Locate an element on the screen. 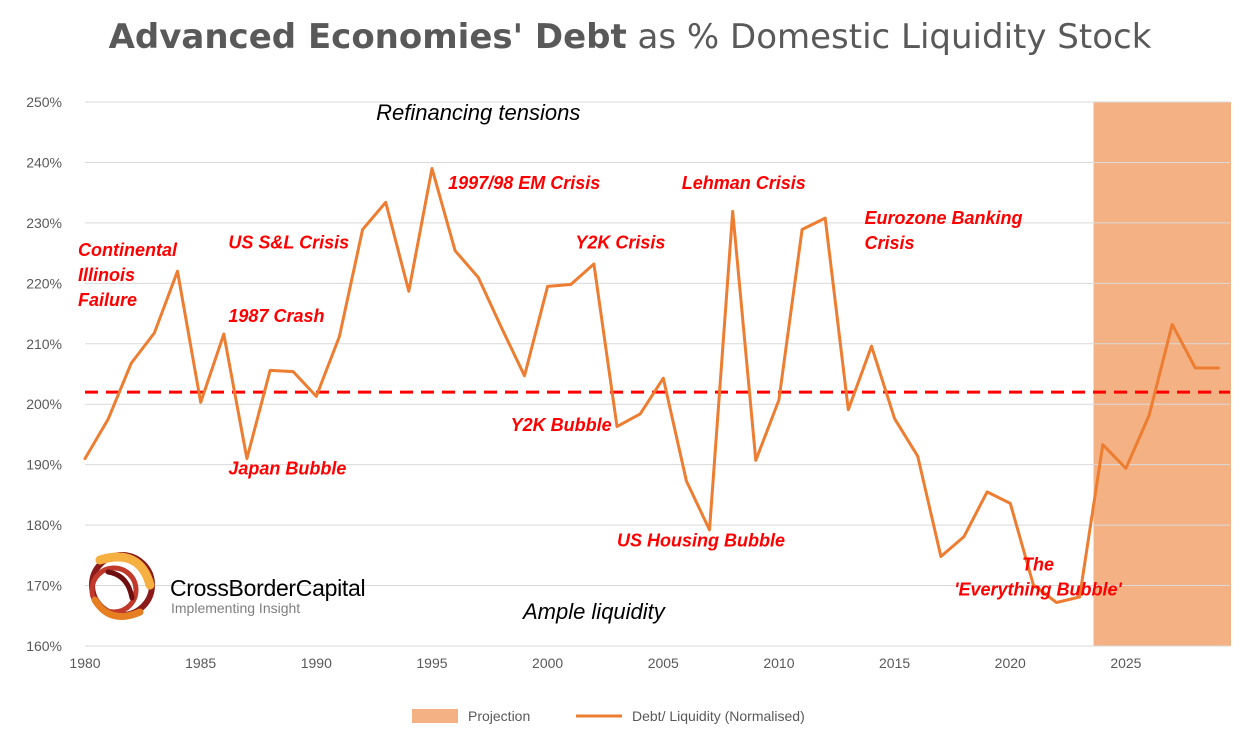 The image size is (1254, 752). annotation: Y2K Crisis is located at coordinates (620, 242).